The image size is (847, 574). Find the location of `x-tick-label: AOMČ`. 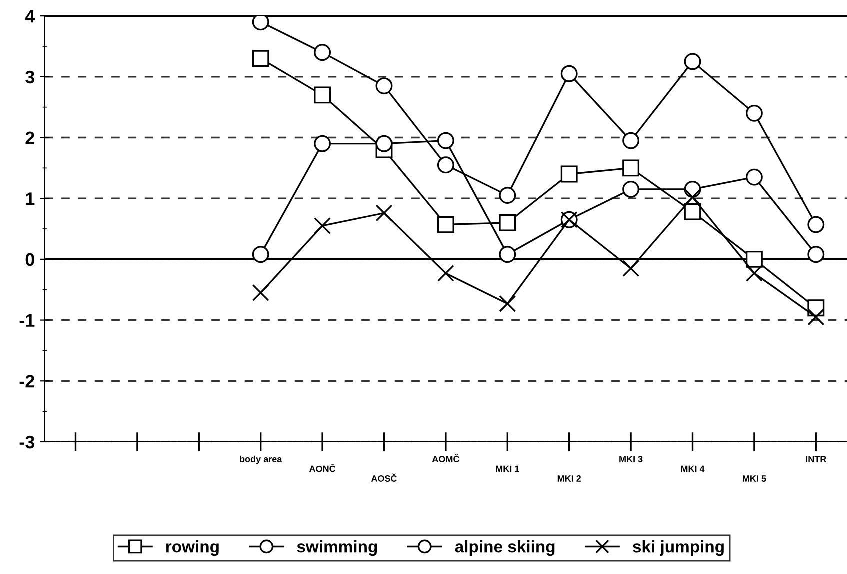

x-tick-label: AOMČ is located at coordinates (446, 458).